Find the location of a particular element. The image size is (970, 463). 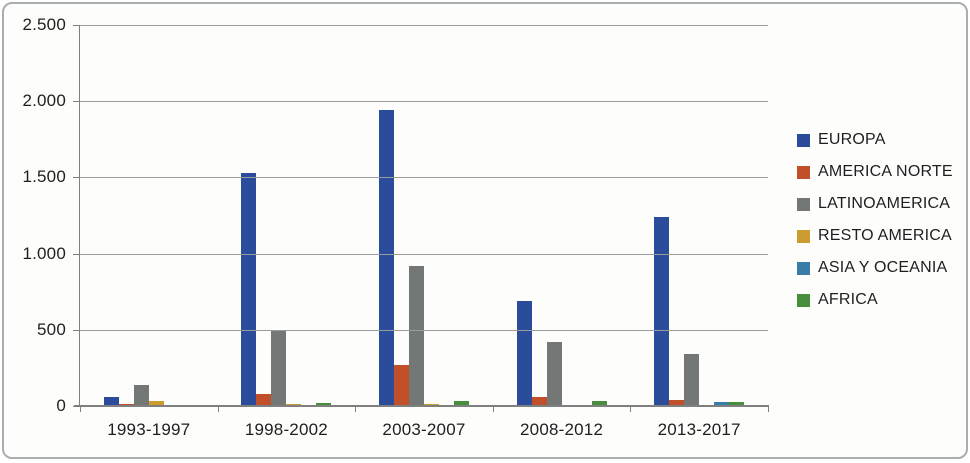

y-axis-tick-label: 500 is located at coordinates (51, 329).